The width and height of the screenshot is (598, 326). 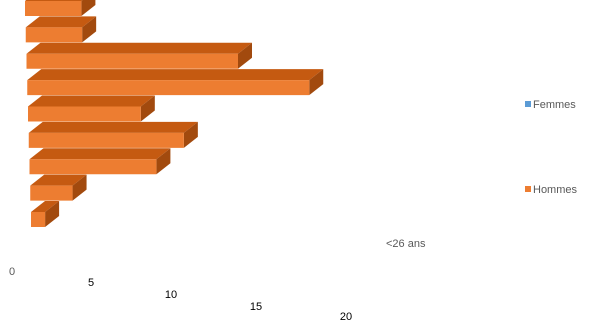 What do you see at coordinates (12, 272) in the screenshot?
I see `x-tick-label: 0` at bounding box center [12, 272].